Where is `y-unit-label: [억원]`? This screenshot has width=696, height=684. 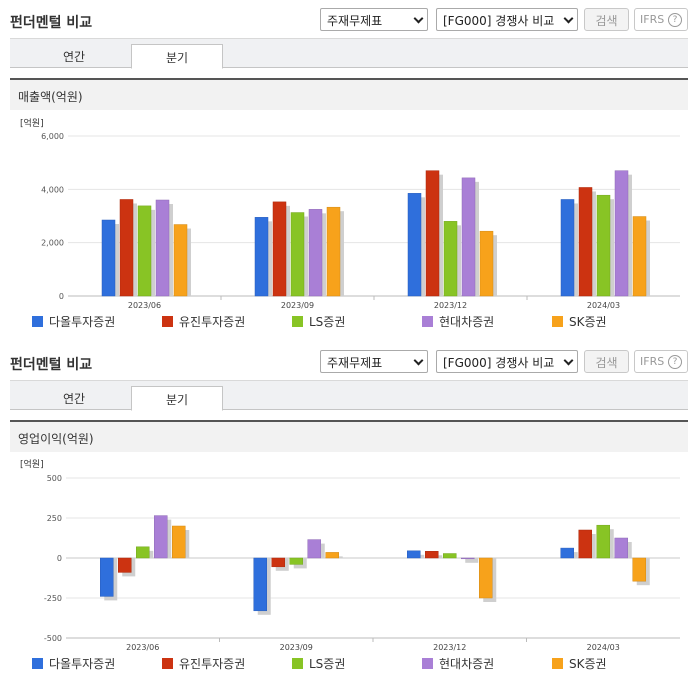
y-unit-label: [억원] is located at coordinates (32, 123).